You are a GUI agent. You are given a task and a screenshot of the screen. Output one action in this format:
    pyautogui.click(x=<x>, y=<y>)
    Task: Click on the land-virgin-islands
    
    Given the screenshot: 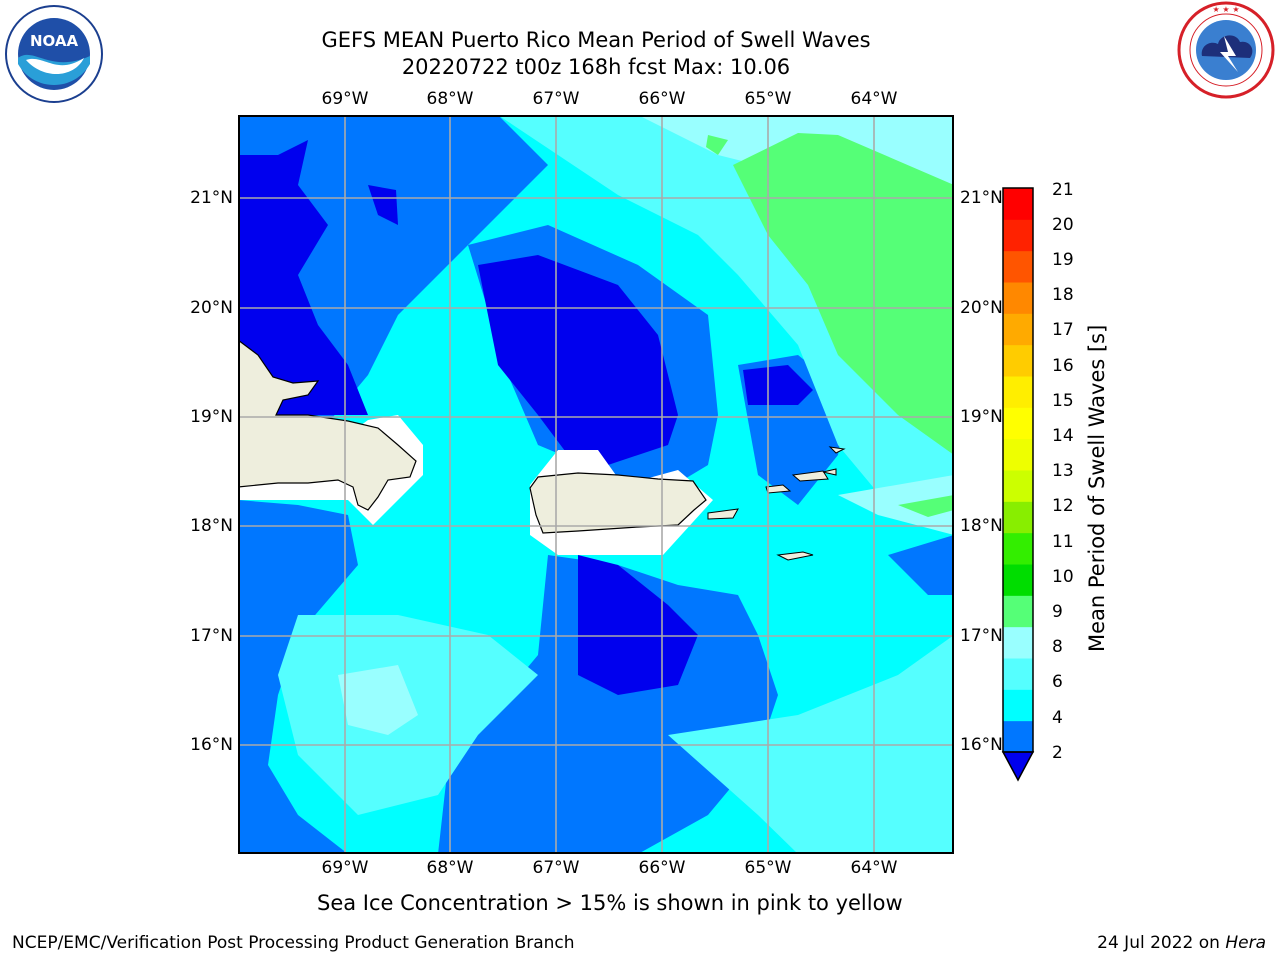 What is the action you would take?
    pyautogui.click(x=776, y=503)
    